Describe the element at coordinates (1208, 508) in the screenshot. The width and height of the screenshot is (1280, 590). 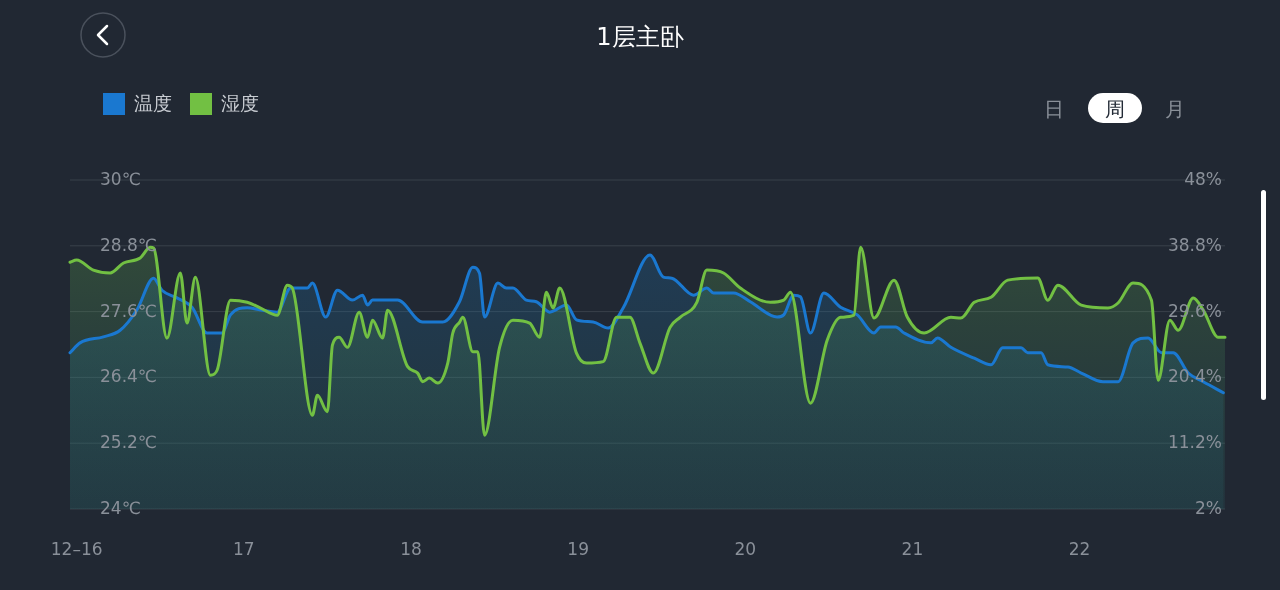
I see `y2-tick-label: 2%` at that location.